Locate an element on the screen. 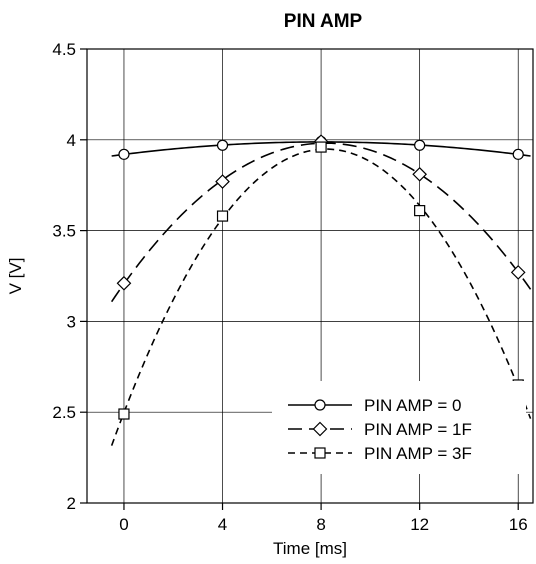 Image resolution: width=536 pixels, height=564 pixels. x-tick-label: 16 is located at coordinates (518, 524).